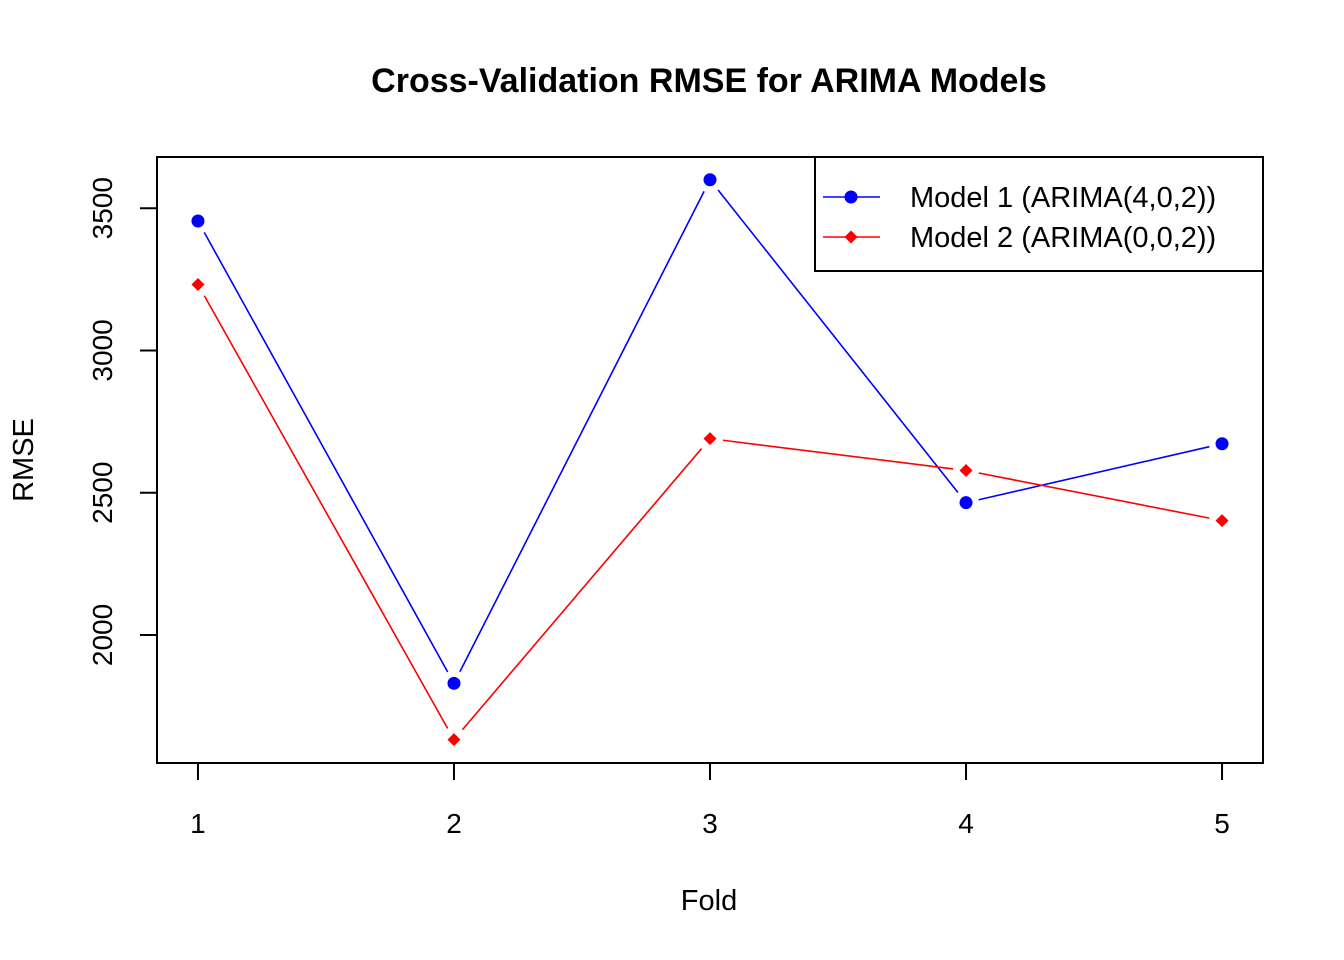 This screenshot has height=960, width=1344. I want to click on x-tick-label: 1, so click(198, 823).